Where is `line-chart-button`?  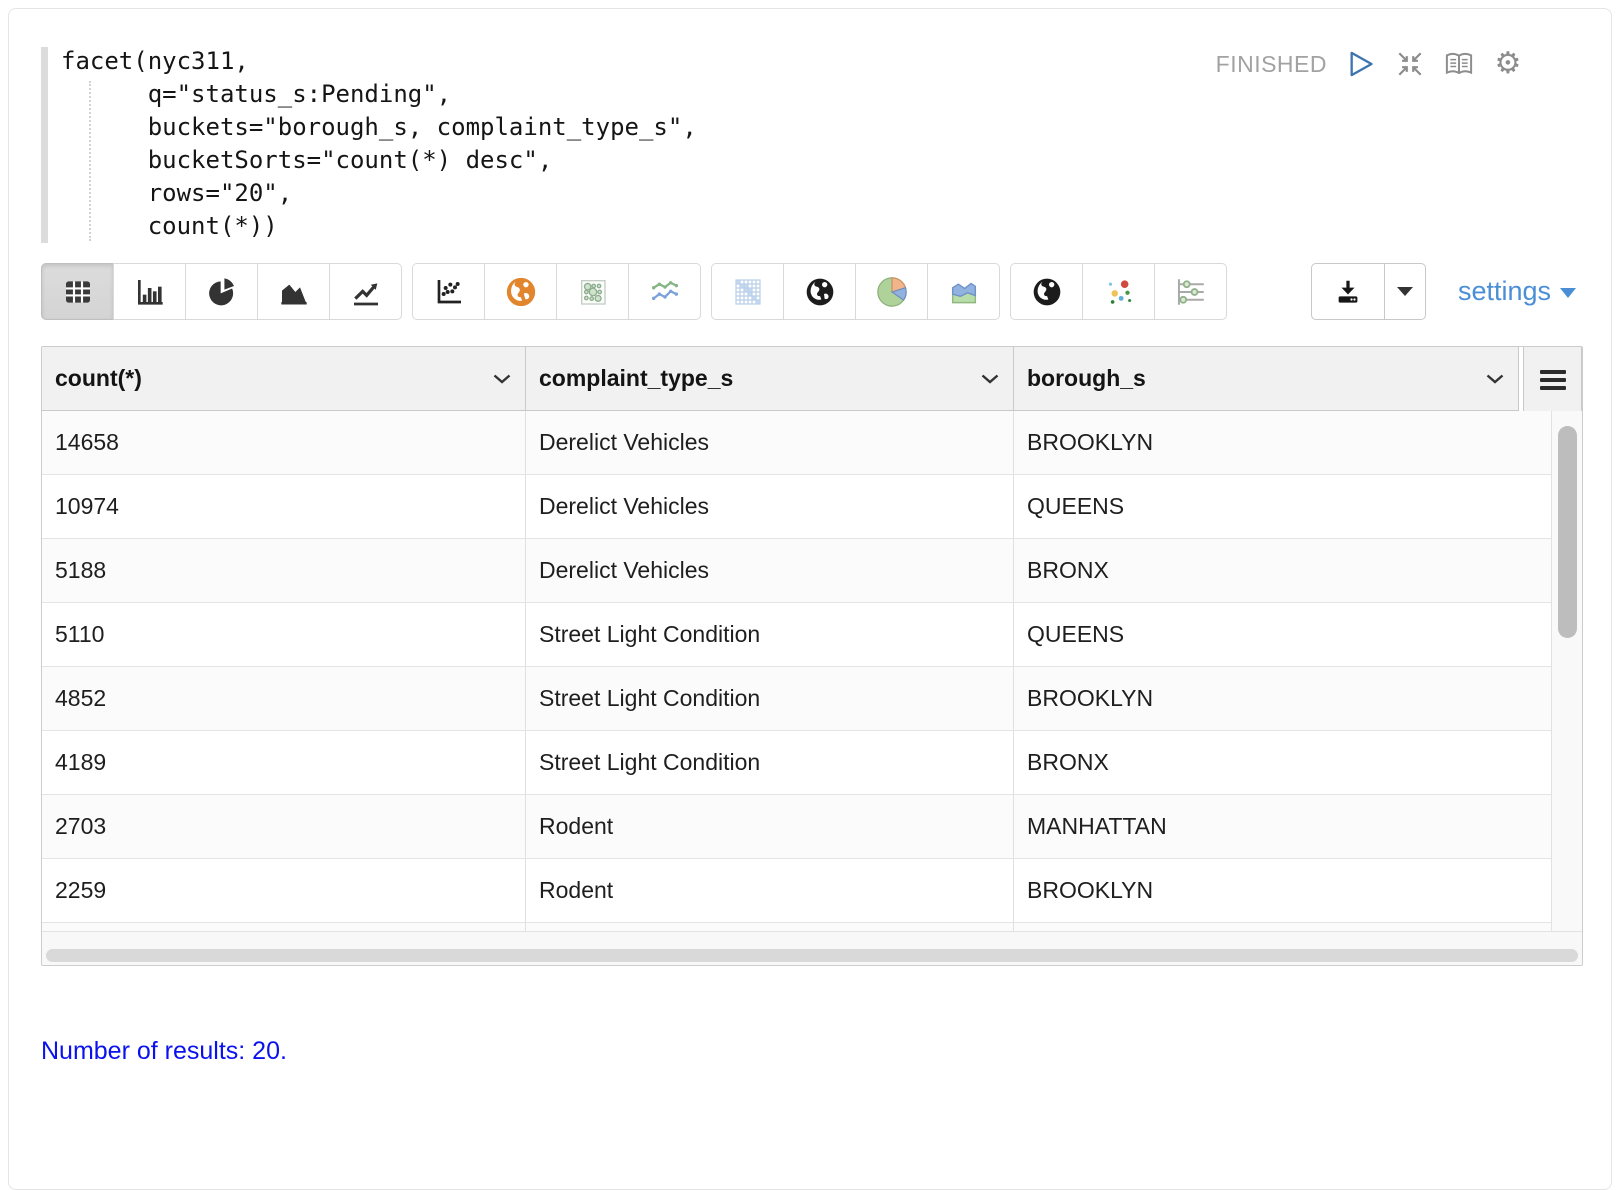 line-chart-button is located at coordinates (365, 291).